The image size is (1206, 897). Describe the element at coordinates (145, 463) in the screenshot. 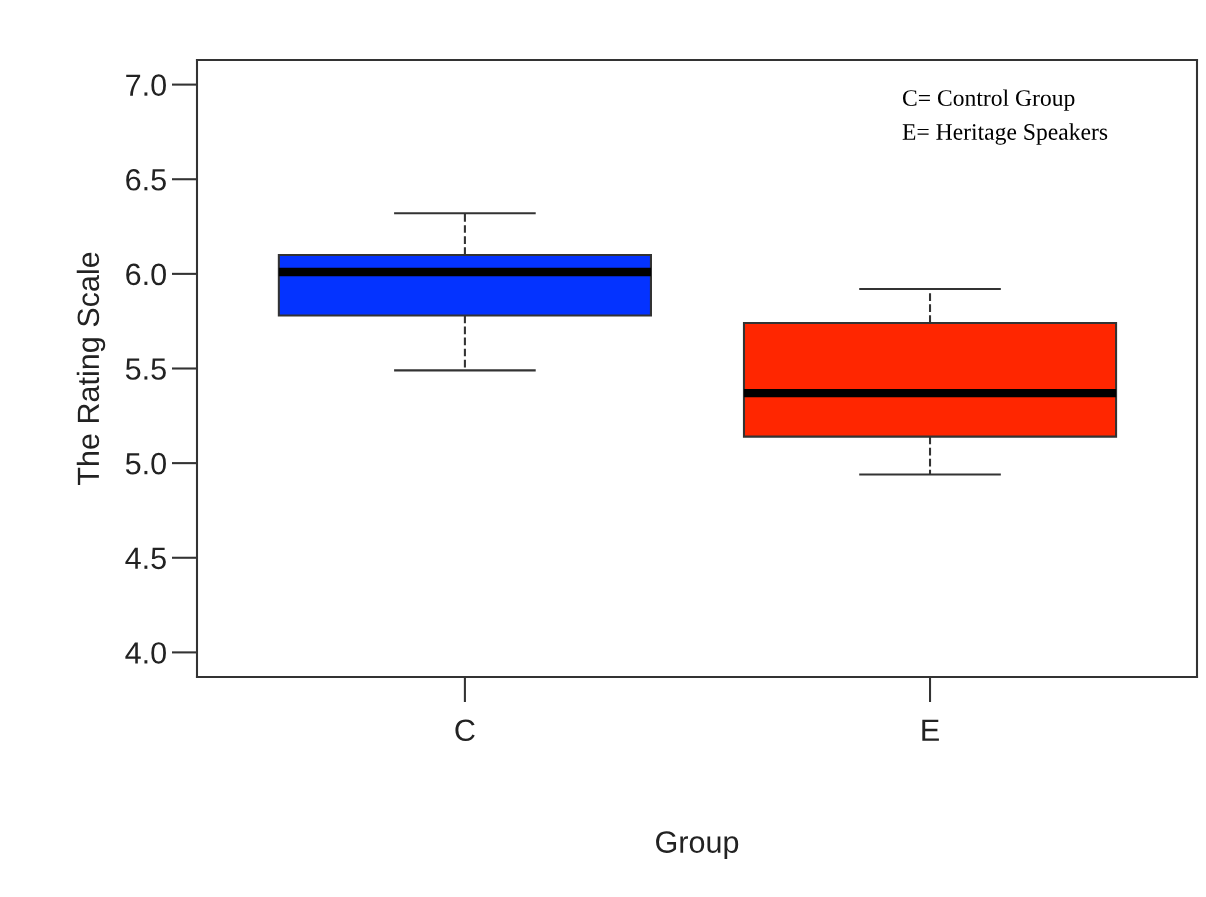

I see `y-tick-label: 5.0` at that location.